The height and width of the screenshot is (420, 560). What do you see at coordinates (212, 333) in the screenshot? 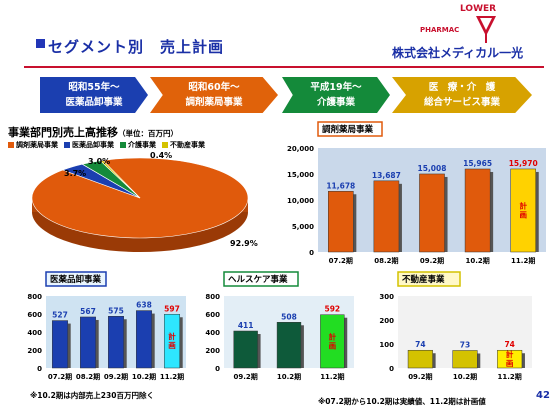
I see `y-tick-label: 400` at bounding box center [212, 333].